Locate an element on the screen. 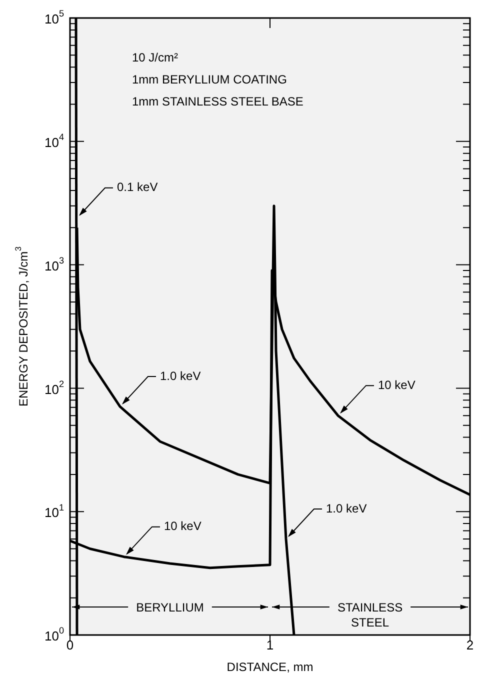  x-tick-label: 2 is located at coordinates (470, 644).